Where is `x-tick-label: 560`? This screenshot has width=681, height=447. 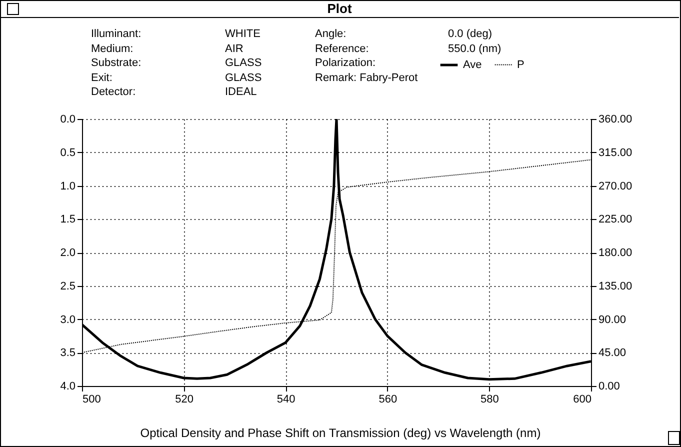 x-tick-label: 560 is located at coordinates (388, 400).